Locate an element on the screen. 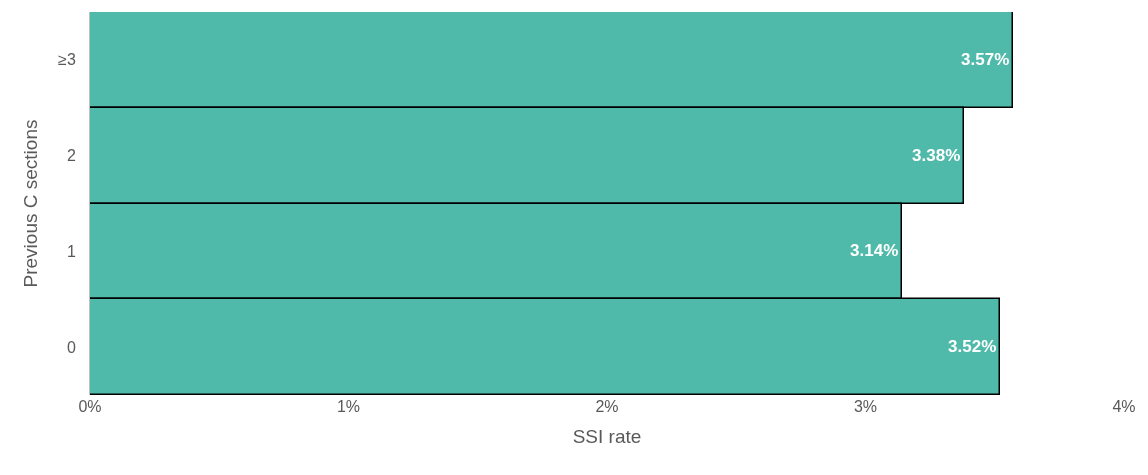  x-tick-label: 1% is located at coordinates (348, 406).